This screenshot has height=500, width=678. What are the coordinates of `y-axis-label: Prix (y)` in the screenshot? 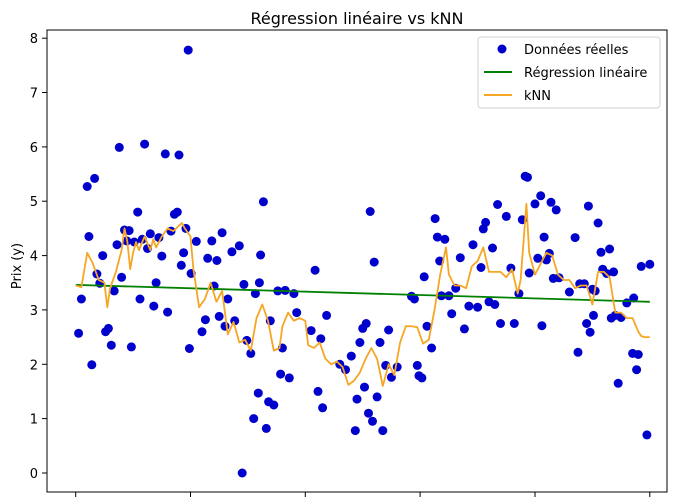 It's located at (17, 266).